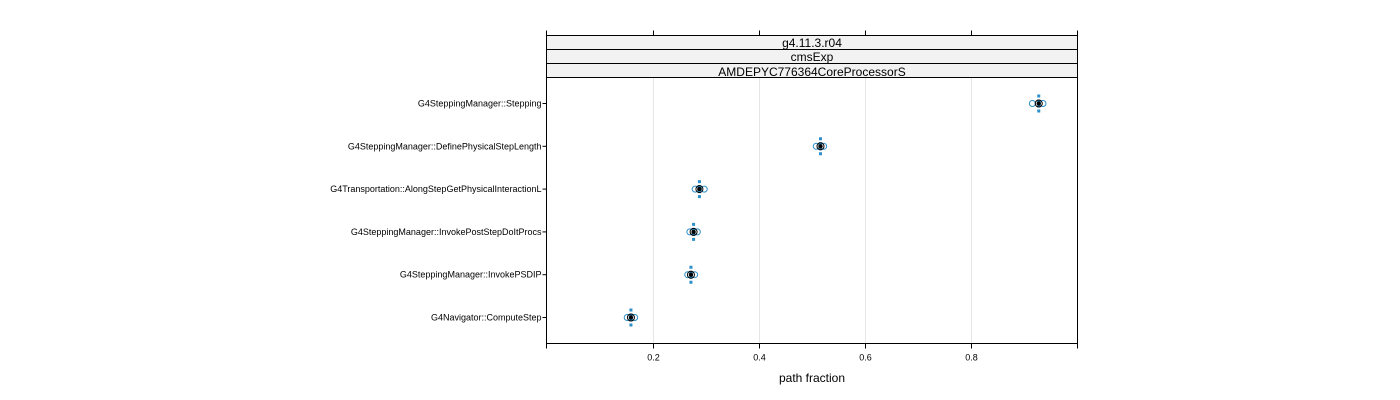 The width and height of the screenshot is (1400, 400). What do you see at coordinates (653, 358) in the screenshot?
I see `x-tick-label: 0.2` at bounding box center [653, 358].